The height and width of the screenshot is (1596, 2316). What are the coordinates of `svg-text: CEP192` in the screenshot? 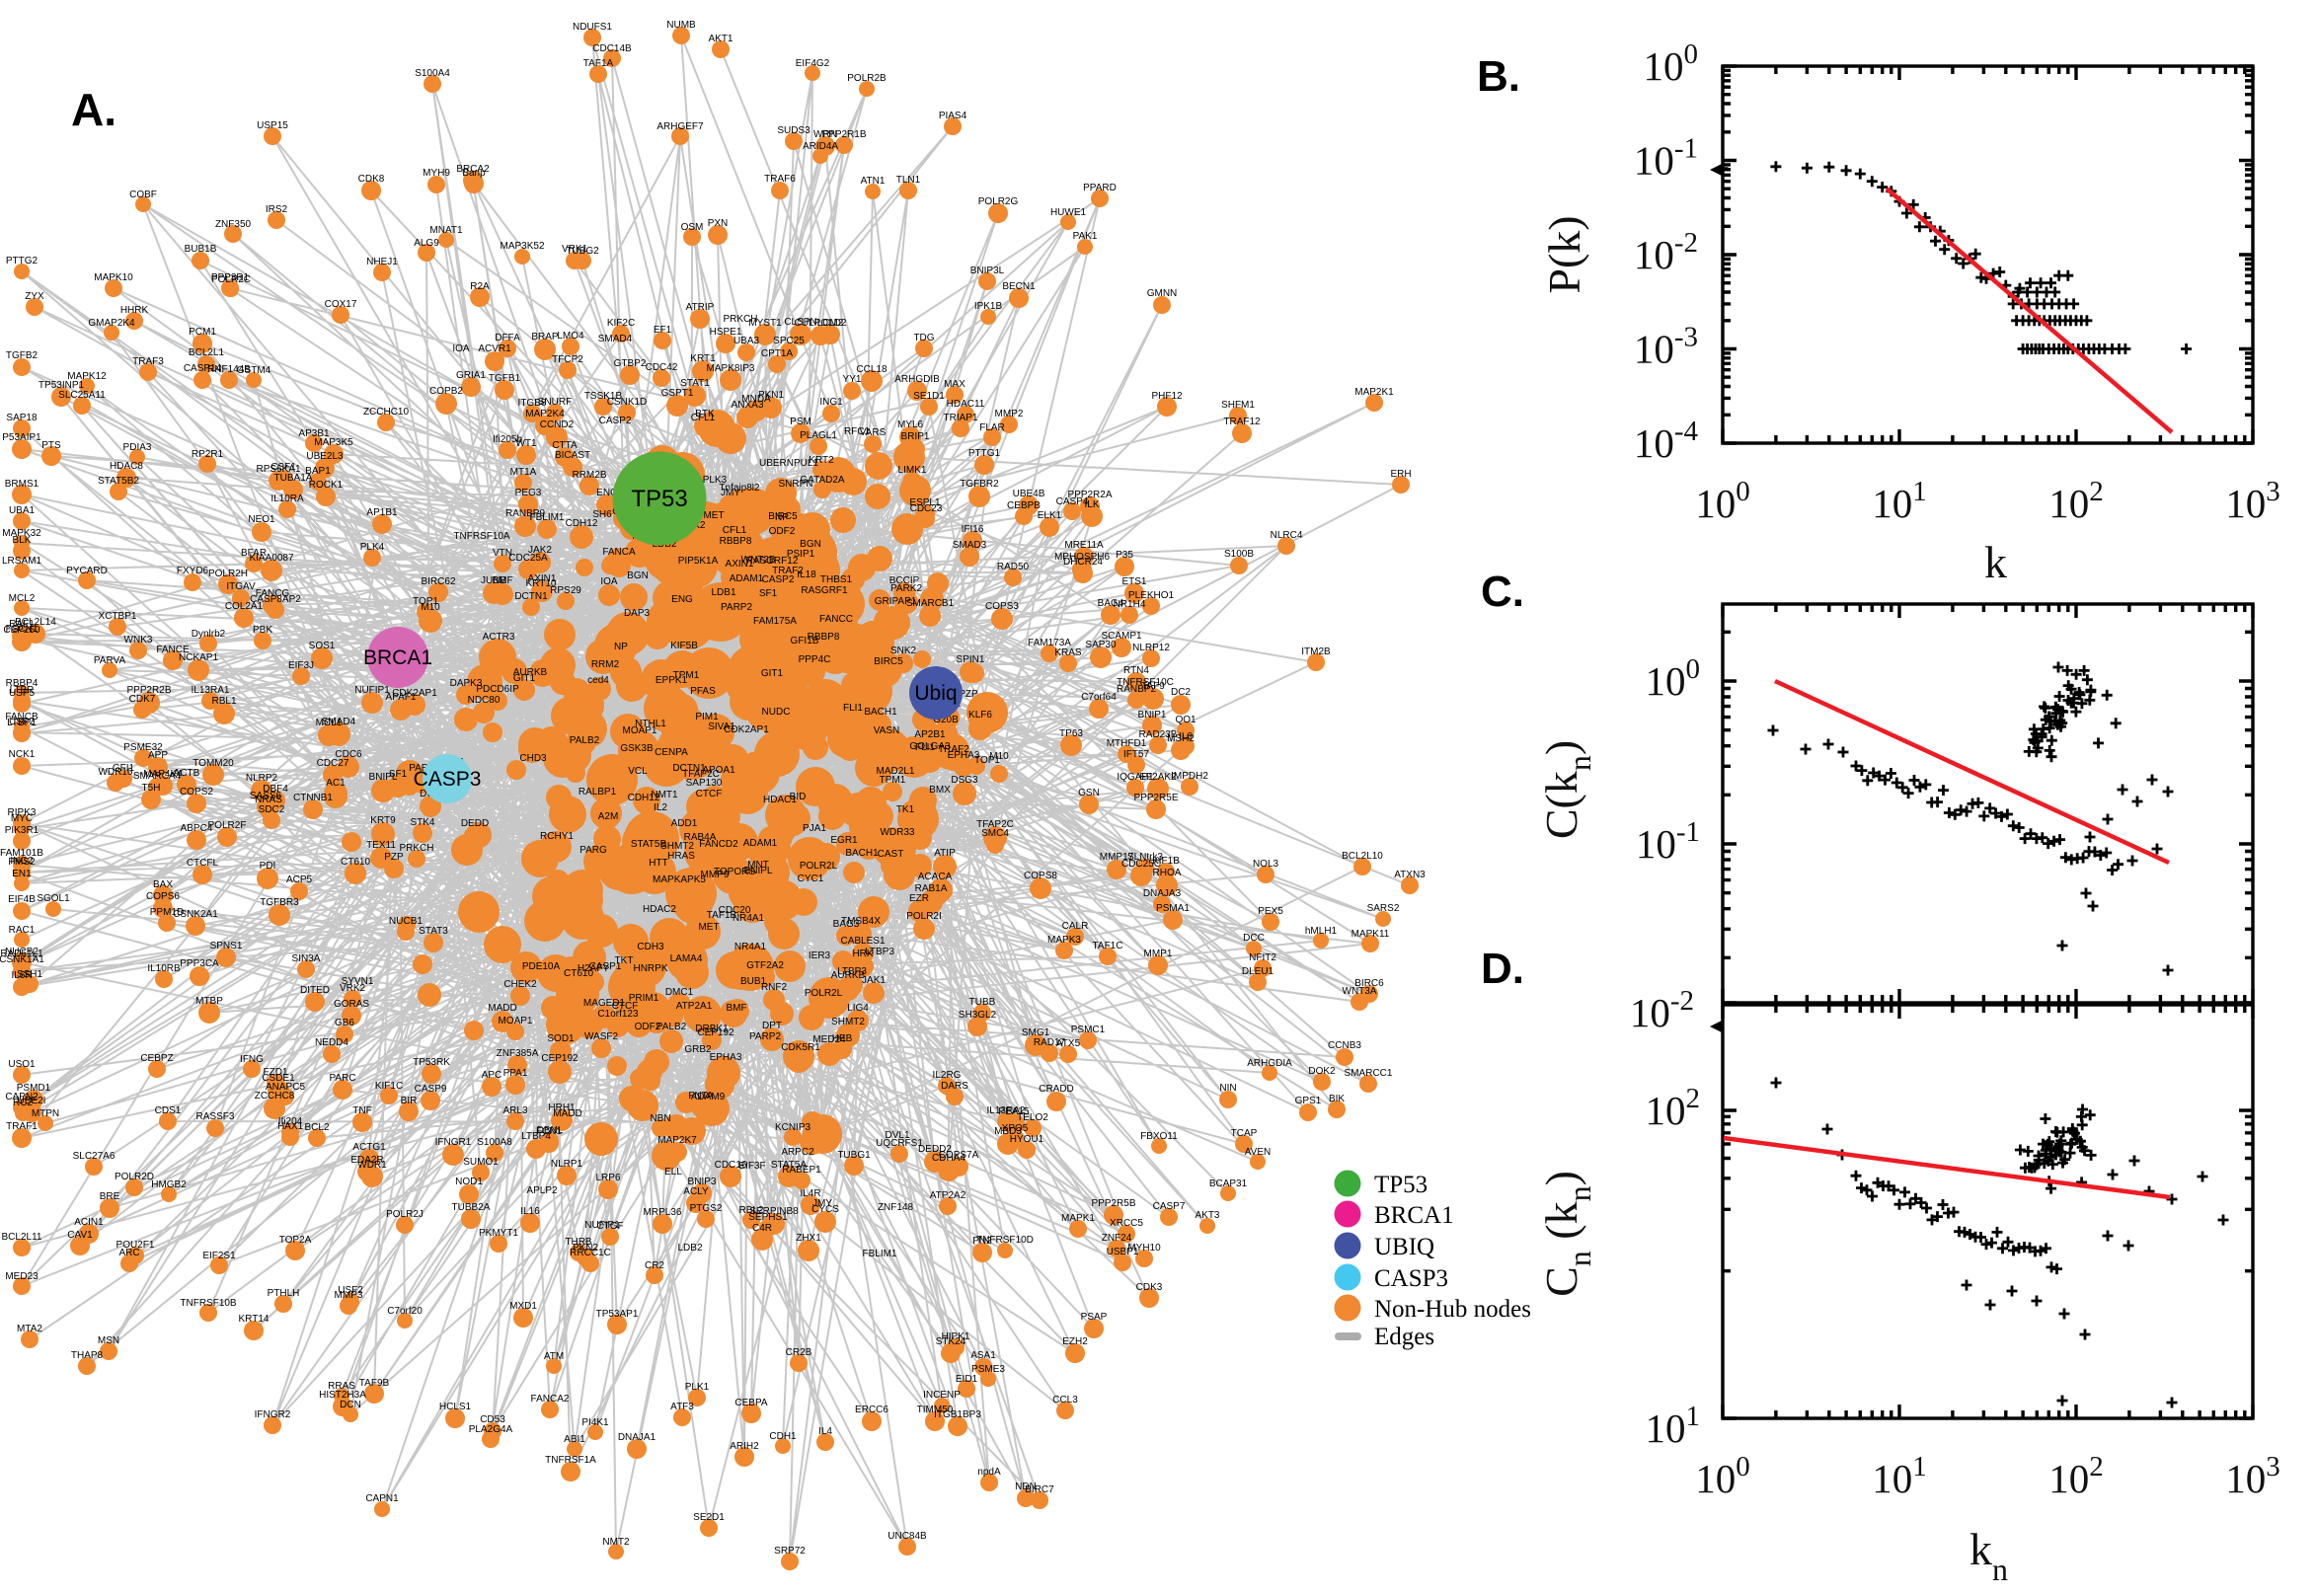 It's located at (715, 1032).